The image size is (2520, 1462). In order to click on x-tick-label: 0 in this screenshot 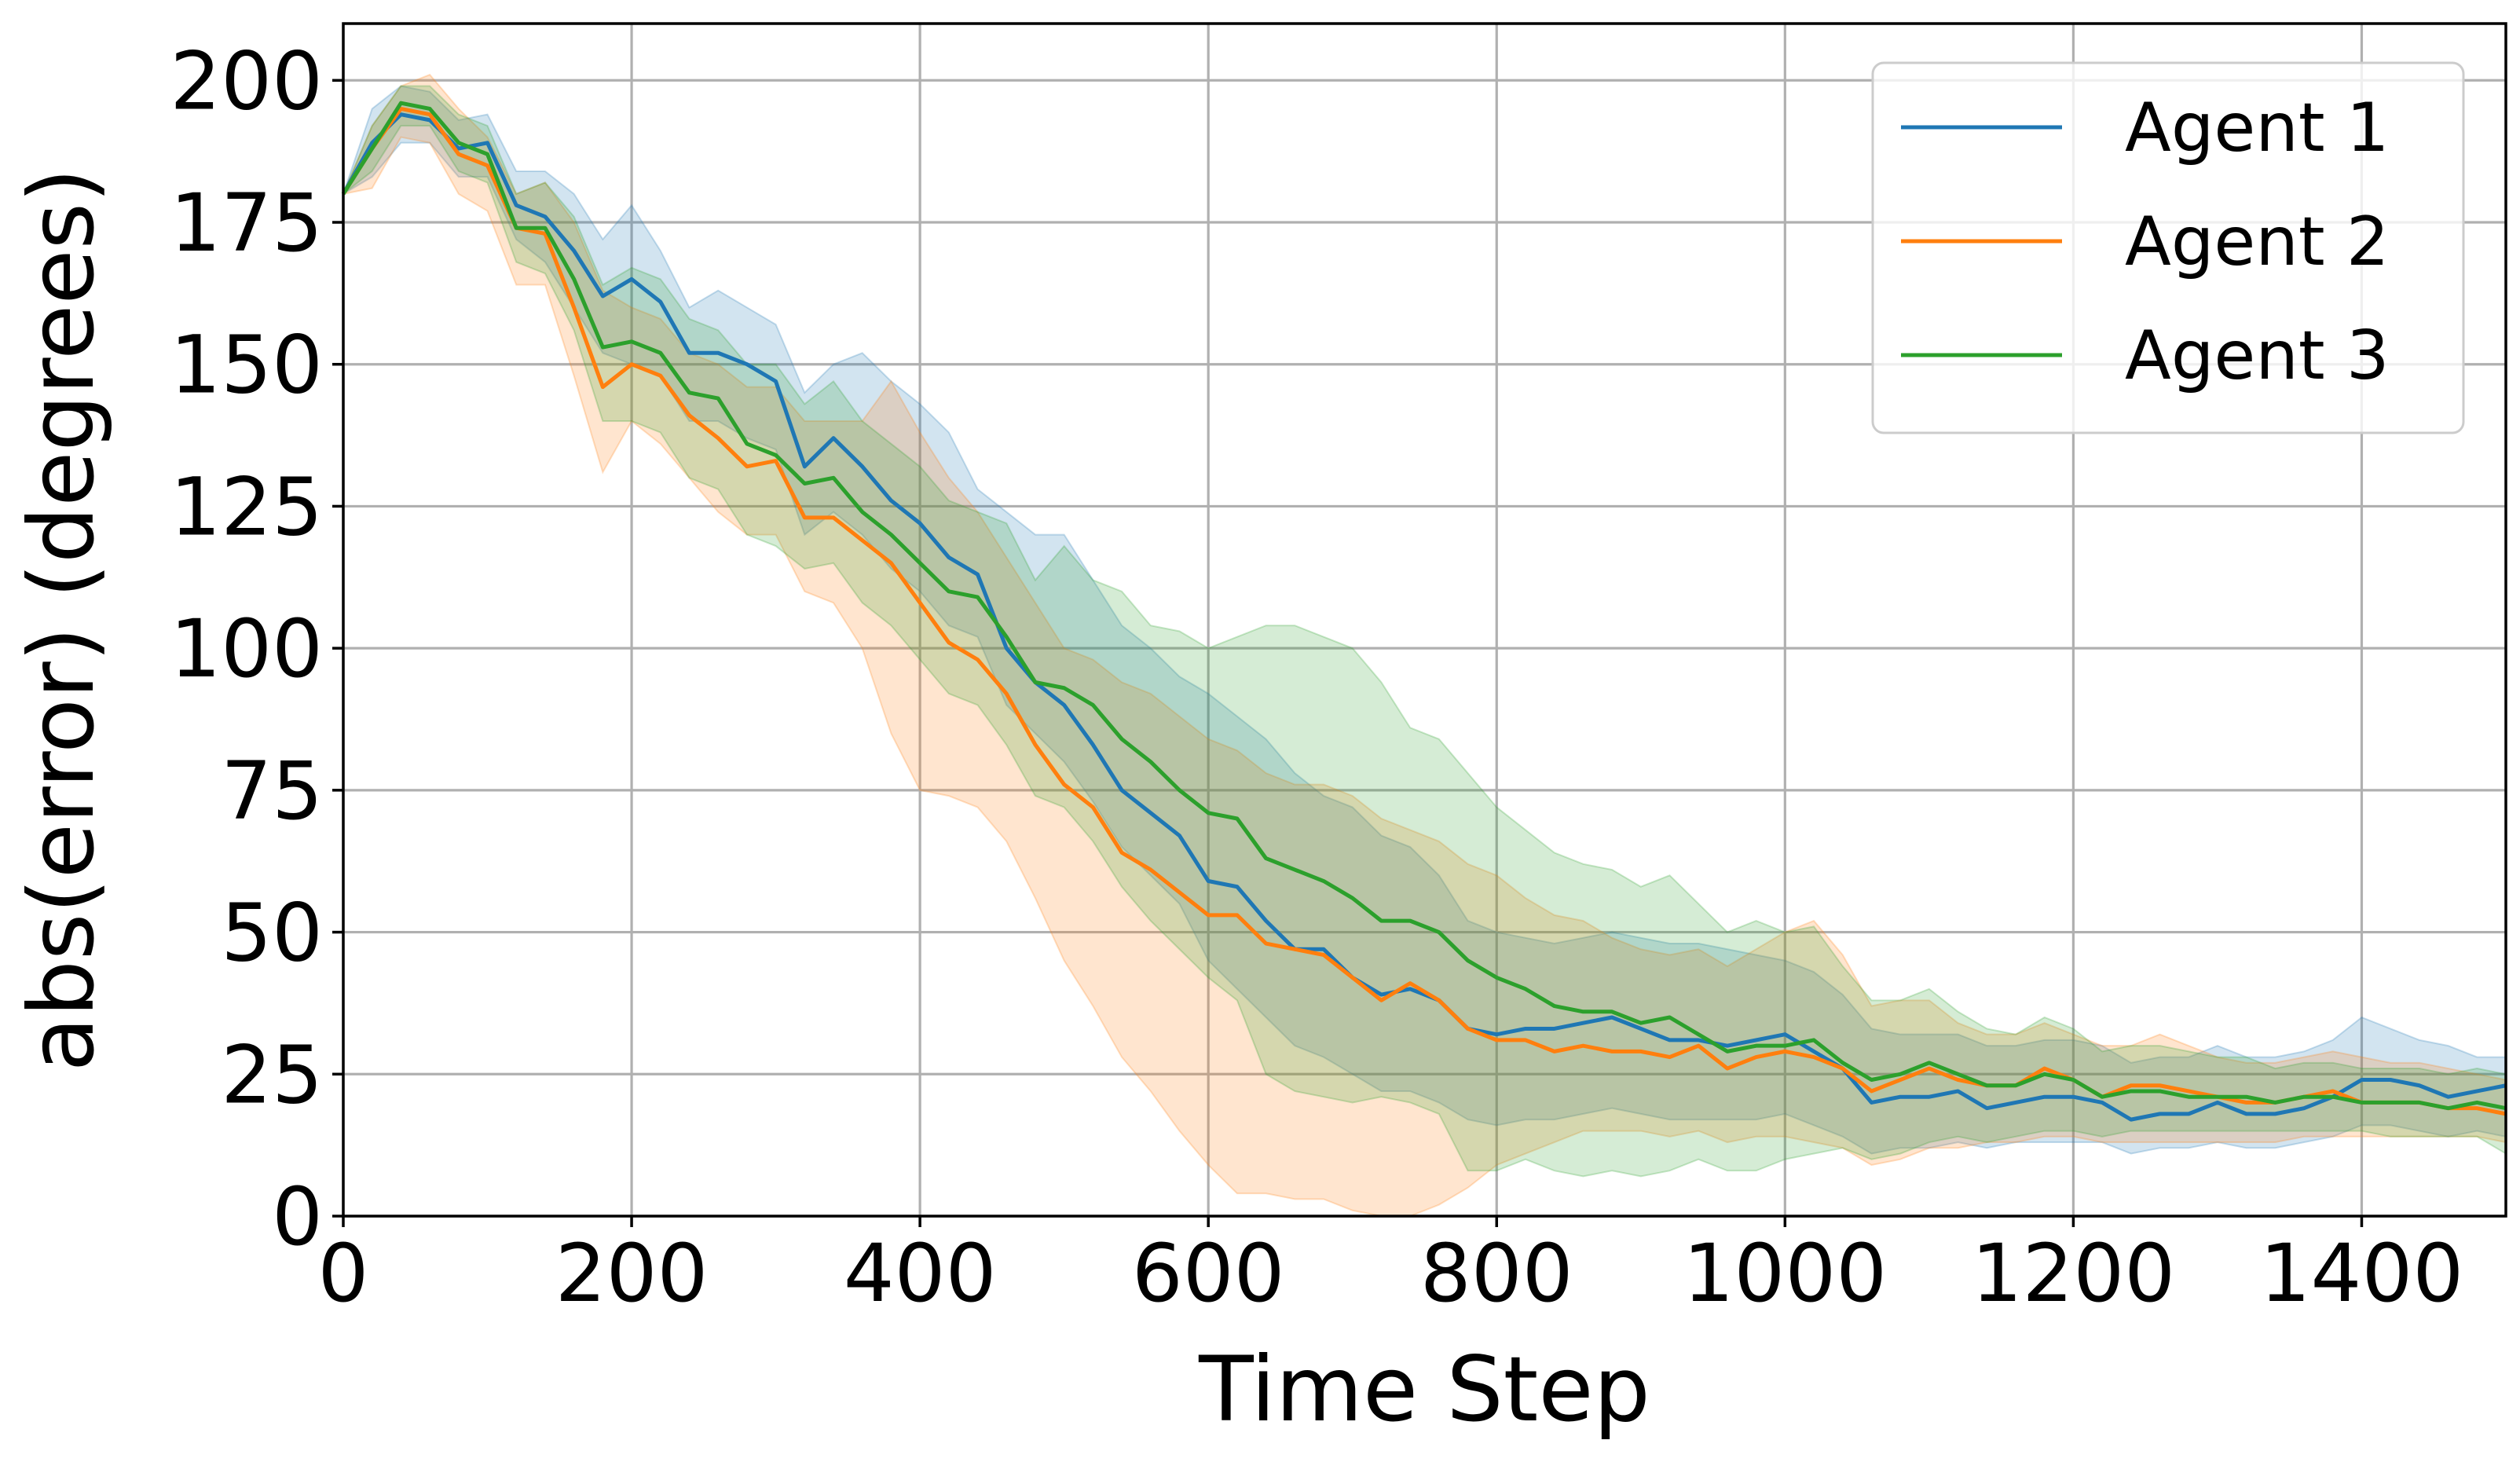, I will do `click(343, 1274)`.